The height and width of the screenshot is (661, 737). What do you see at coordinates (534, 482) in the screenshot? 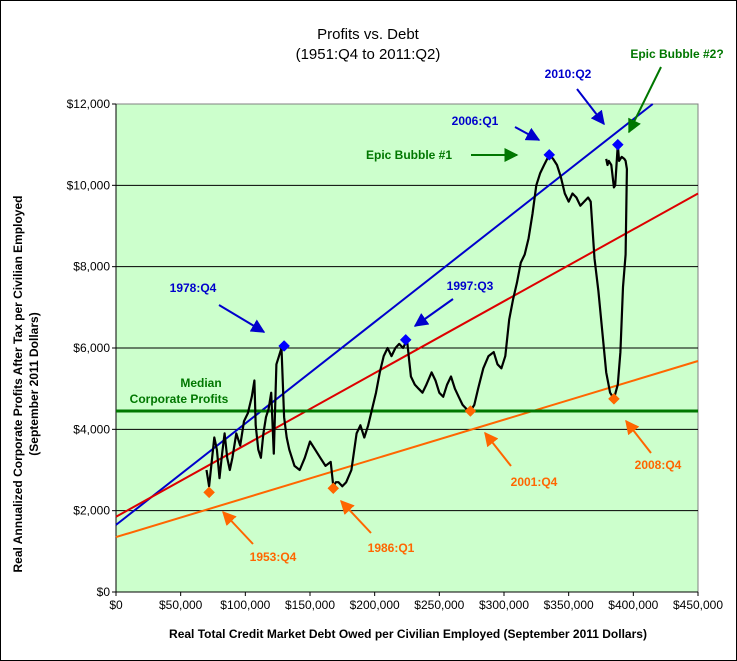
I see `label-2001-q4: 2001:Q4` at bounding box center [534, 482].